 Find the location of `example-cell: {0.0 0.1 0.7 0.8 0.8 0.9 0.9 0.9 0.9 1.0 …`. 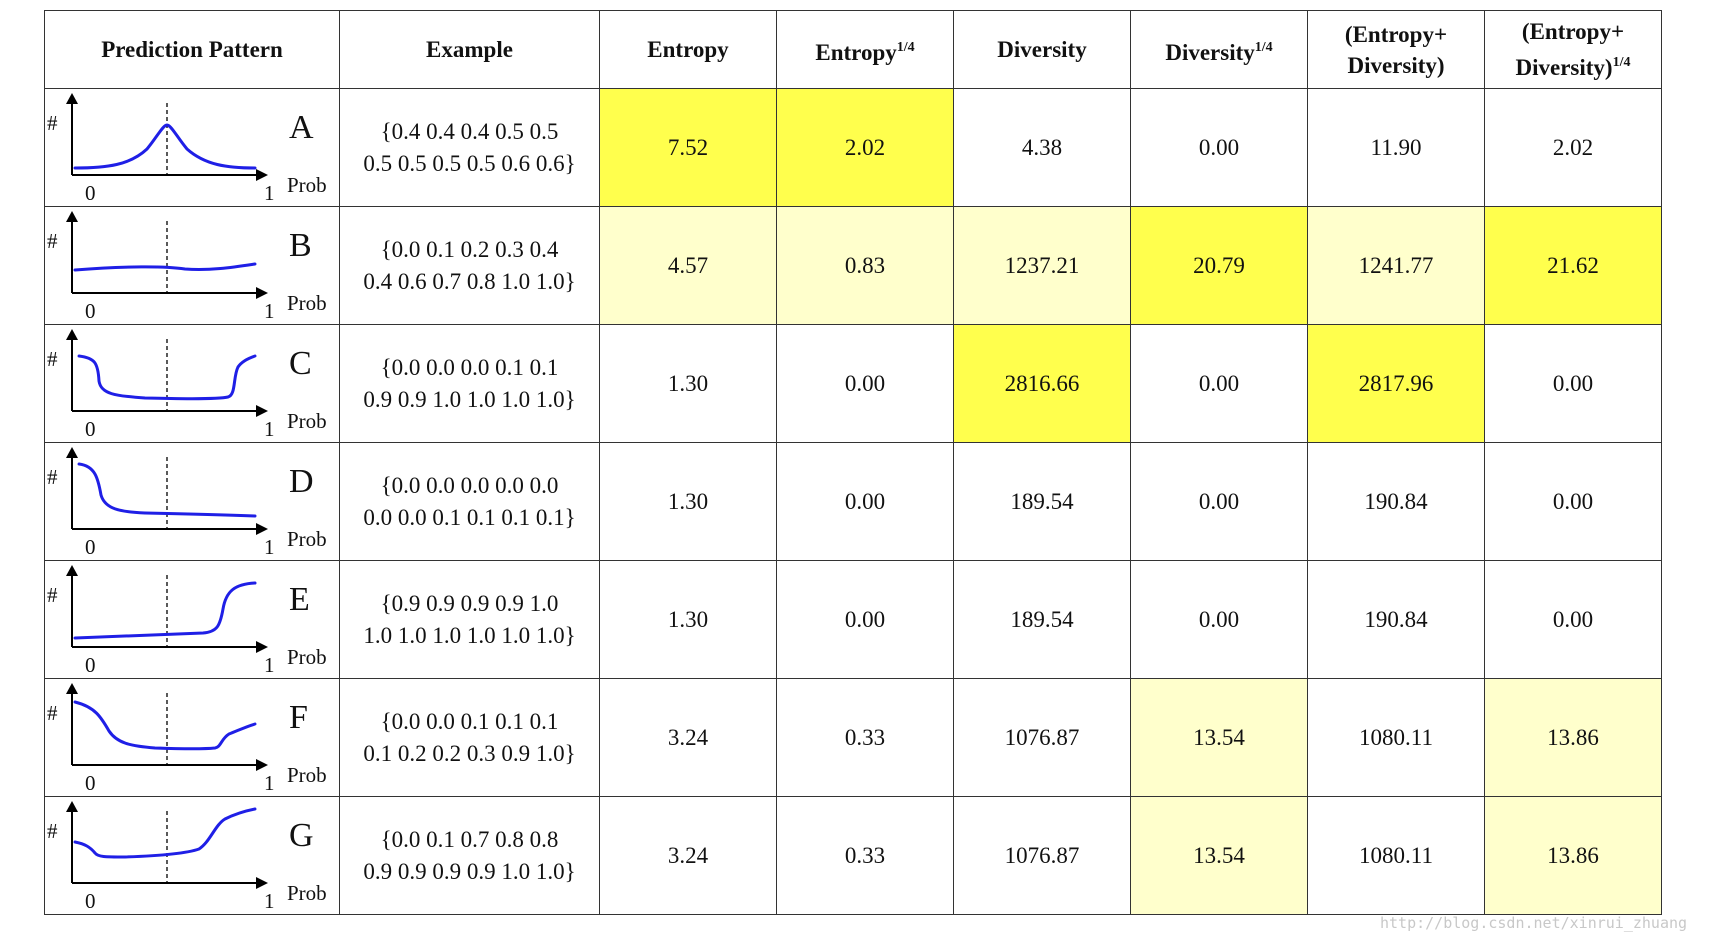

example-cell: {0.0 0.1 0.7 0.8 0.8 0.9 0.9 0.9 0.9 1.0 … is located at coordinates (469, 855).